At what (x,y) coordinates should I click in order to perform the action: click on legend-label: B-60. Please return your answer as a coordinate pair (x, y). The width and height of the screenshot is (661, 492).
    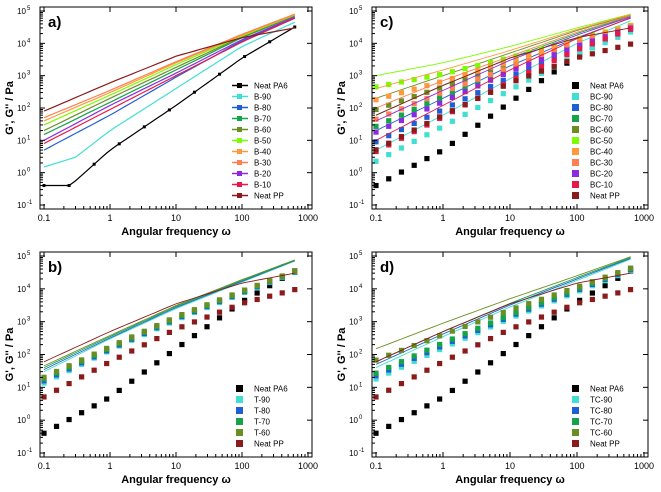
    Looking at the image, I should click on (262, 130).